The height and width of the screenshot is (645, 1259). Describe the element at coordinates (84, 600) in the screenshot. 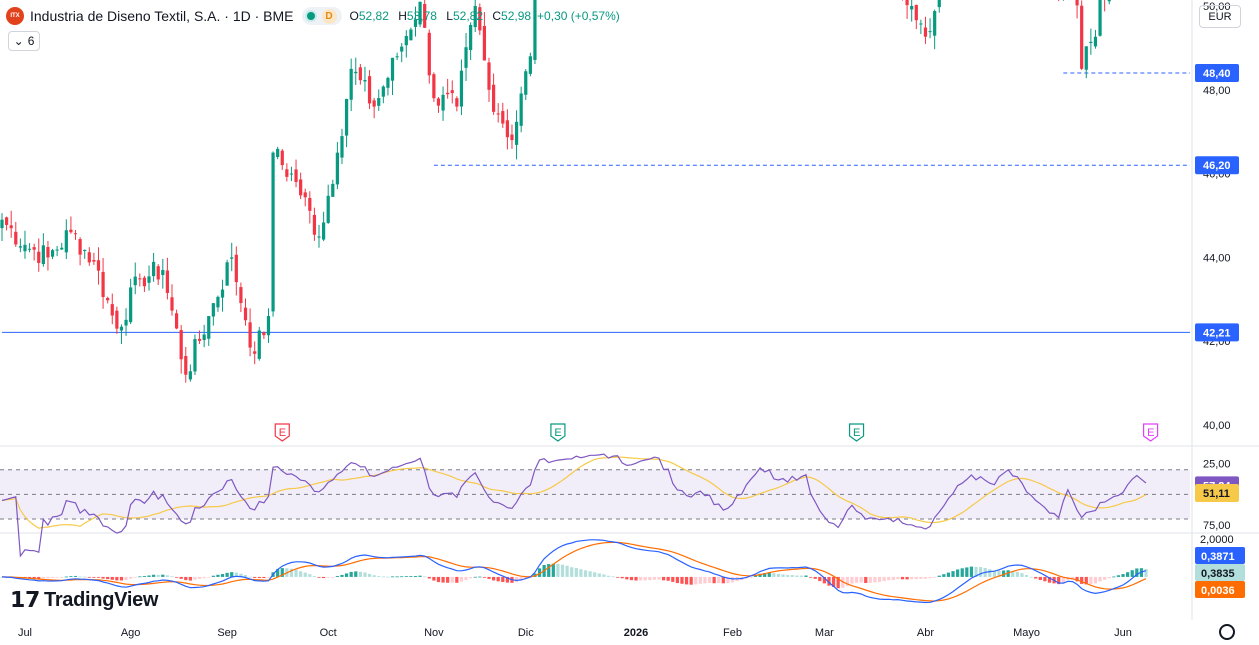

I see `tradingview-logo: 𝟭𝟳 TradingView` at that location.